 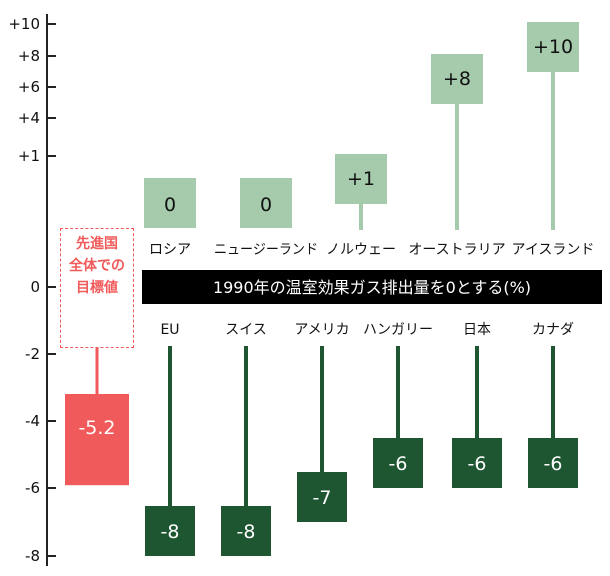 I want to click on y-tick-label: -6, so click(x=32, y=488).